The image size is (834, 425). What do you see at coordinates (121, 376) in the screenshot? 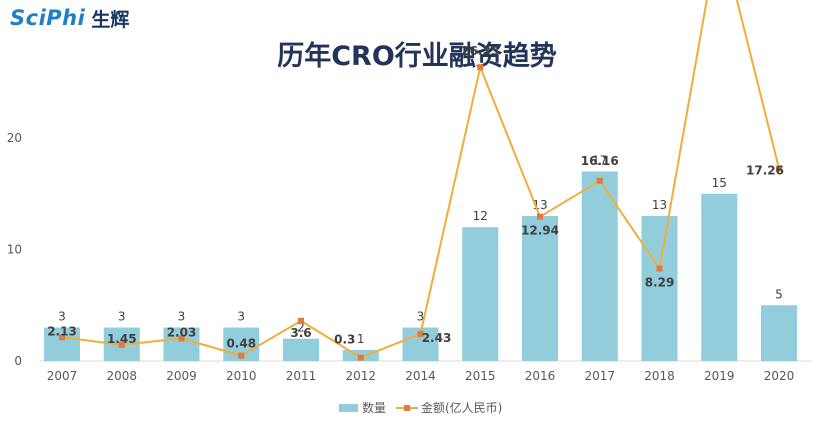
I see `x-tick-label: 2008` at bounding box center [121, 376].